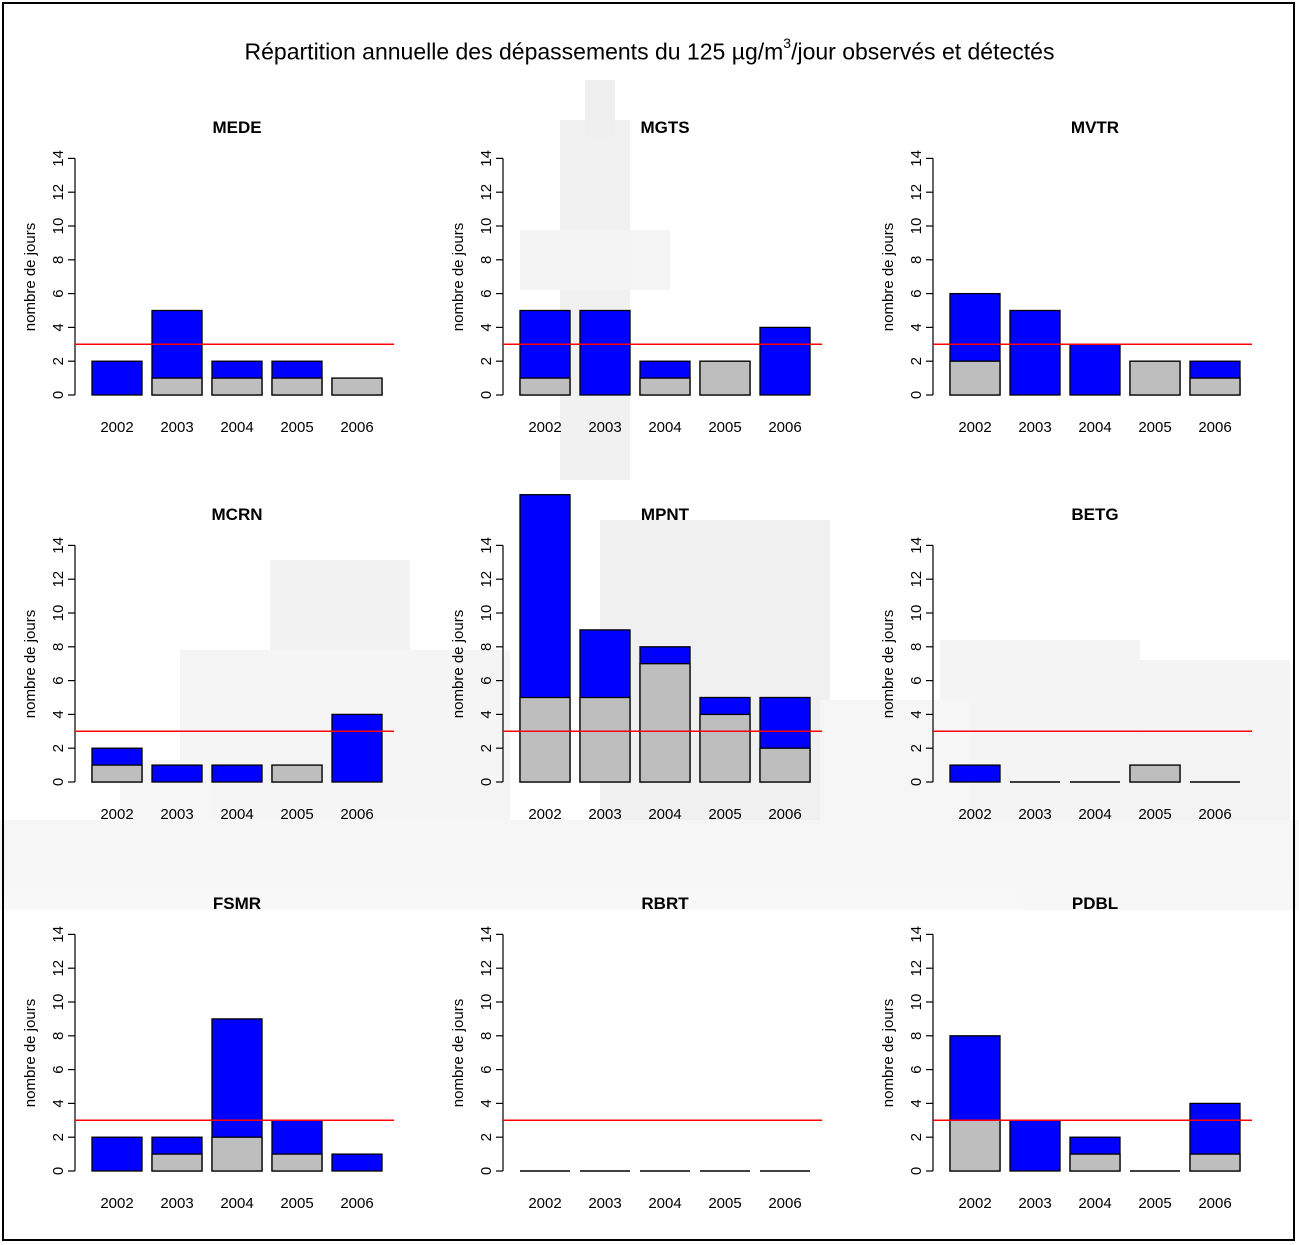 This screenshot has width=1299, height=1245. What do you see at coordinates (1094, 514) in the screenshot?
I see `chart-title: BETG` at bounding box center [1094, 514].